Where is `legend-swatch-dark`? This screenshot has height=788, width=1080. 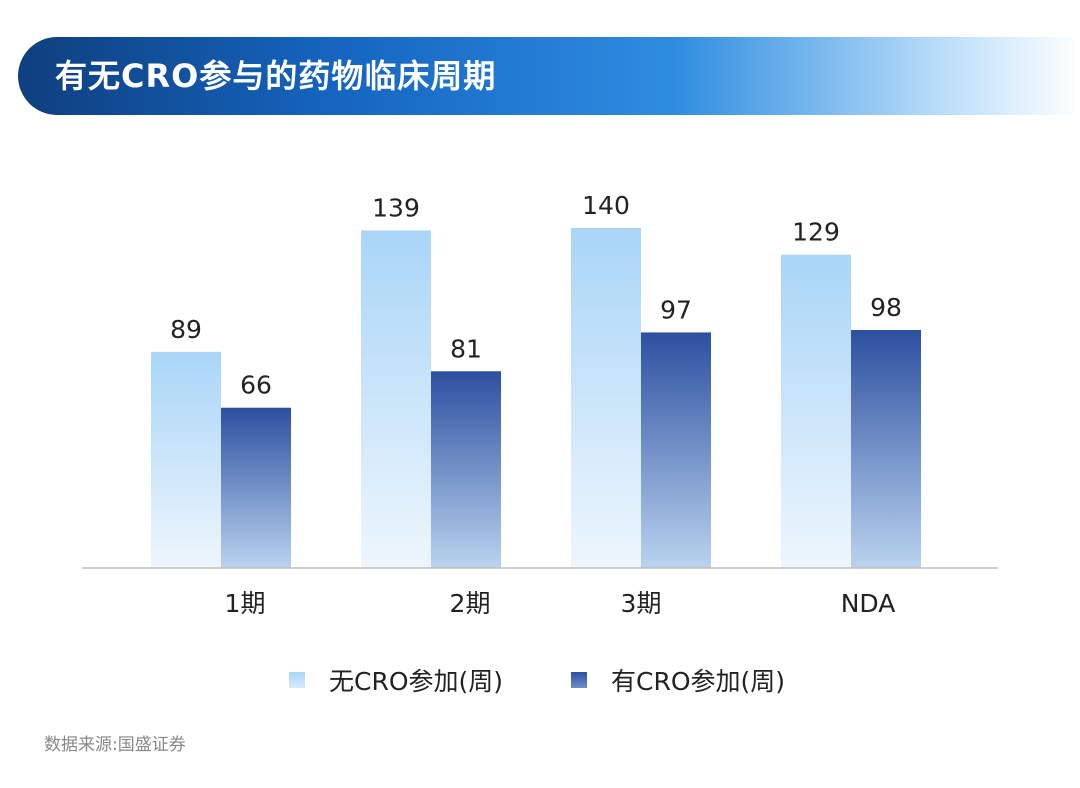
legend-swatch-dark is located at coordinates (579, 680).